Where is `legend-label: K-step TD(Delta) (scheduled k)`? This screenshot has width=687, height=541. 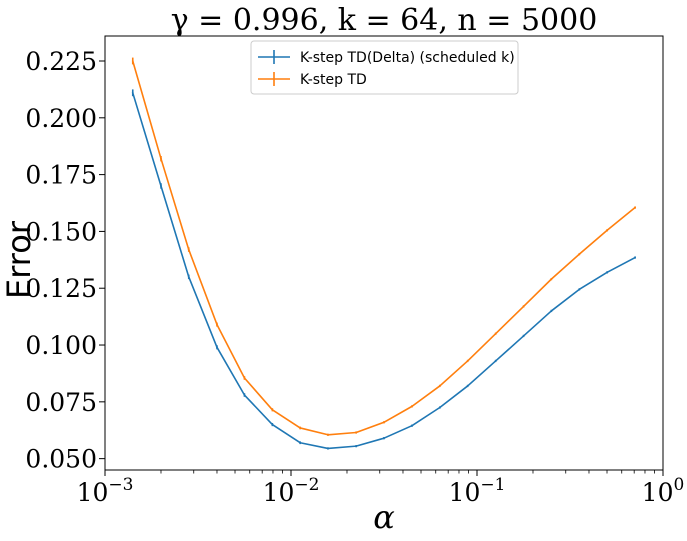 legend-label: K-step TD(Delta) (scheduled k) is located at coordinates (407, 58).